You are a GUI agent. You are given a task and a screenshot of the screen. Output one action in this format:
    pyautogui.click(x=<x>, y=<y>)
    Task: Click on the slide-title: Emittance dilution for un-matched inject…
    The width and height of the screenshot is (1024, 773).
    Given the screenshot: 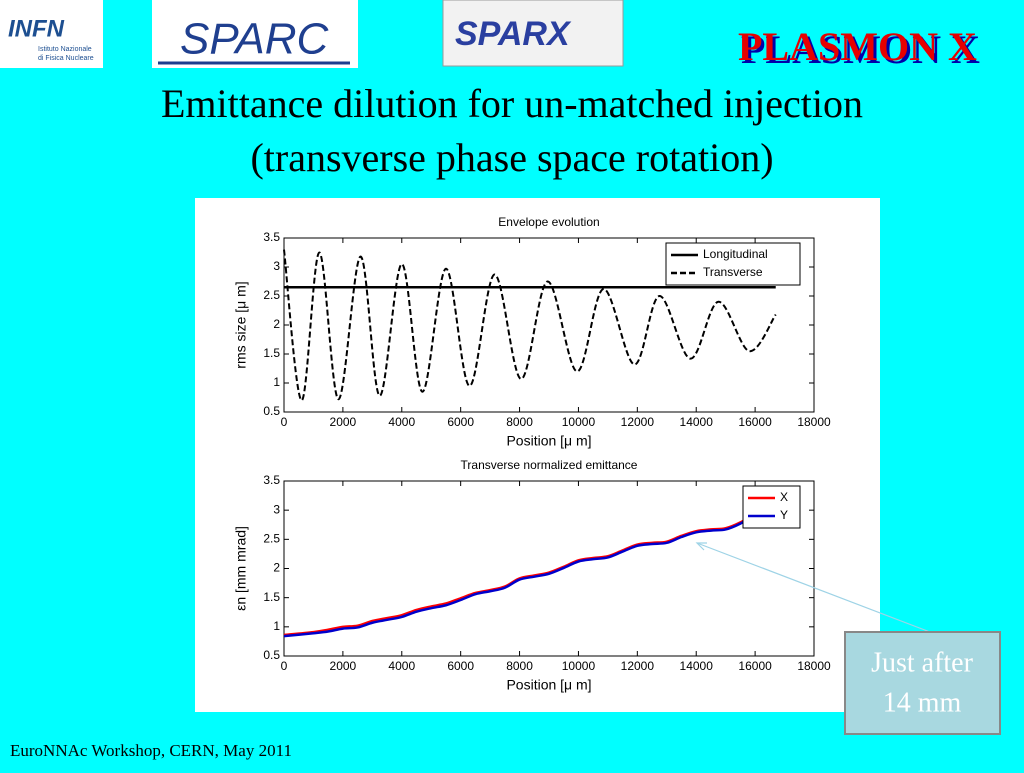 What is the action you would take?
    pyautogui.click(x=512, y=103)
    